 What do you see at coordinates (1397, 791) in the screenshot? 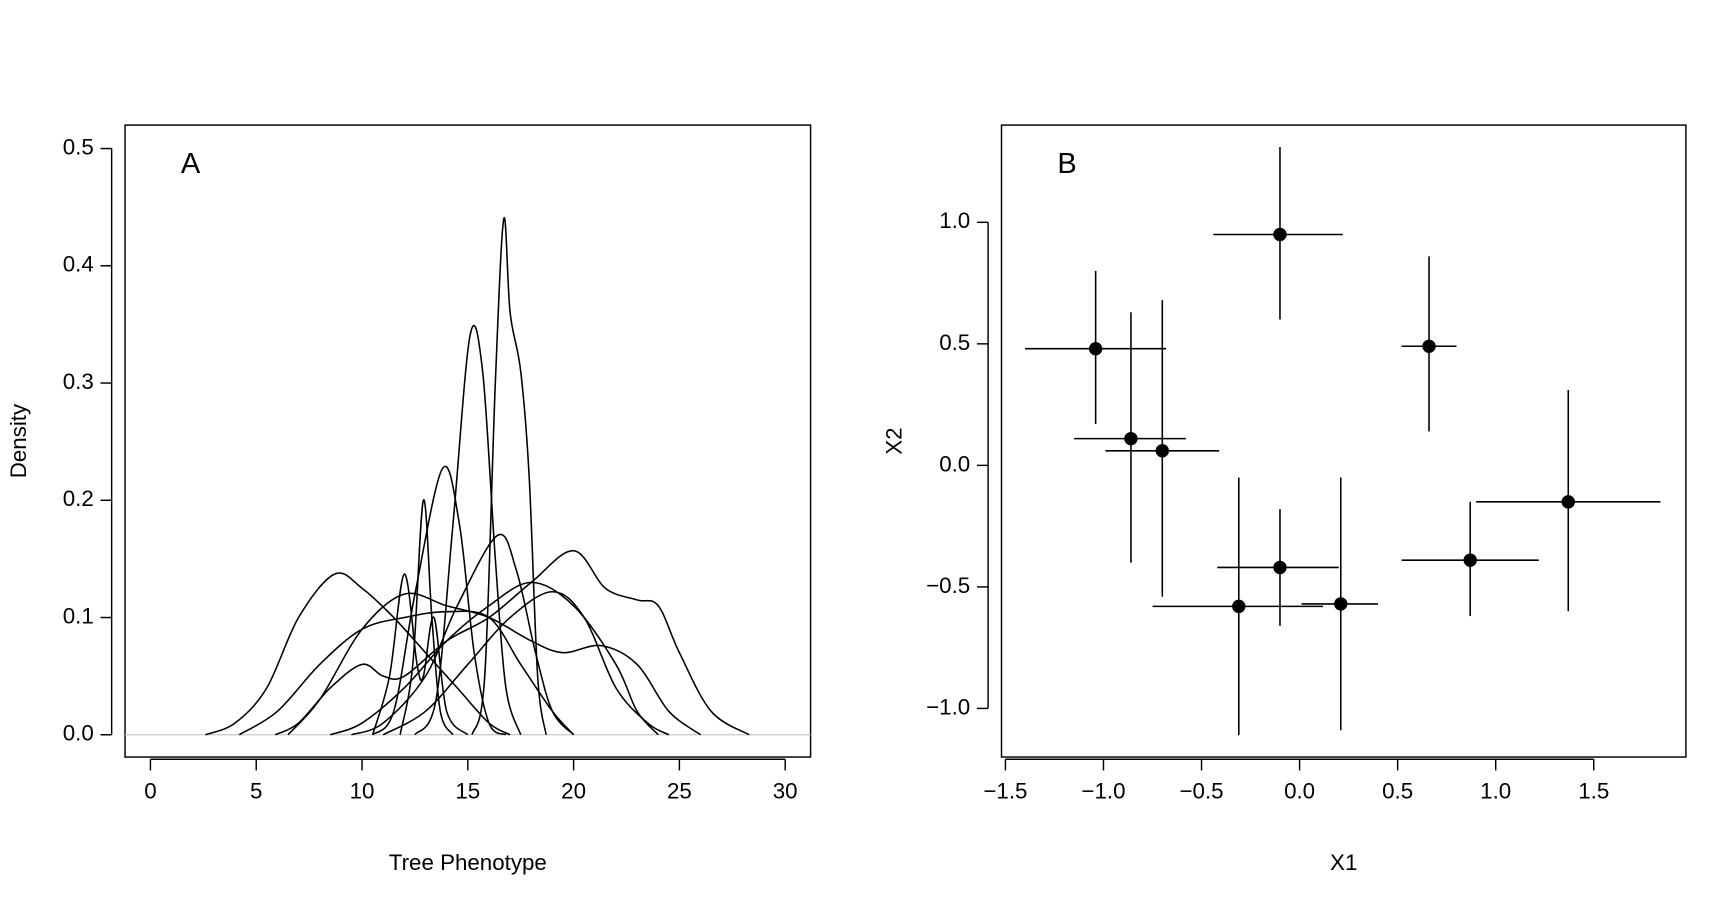
I see `x-tick-label: 0.5` at bounding box center [1397, 791].